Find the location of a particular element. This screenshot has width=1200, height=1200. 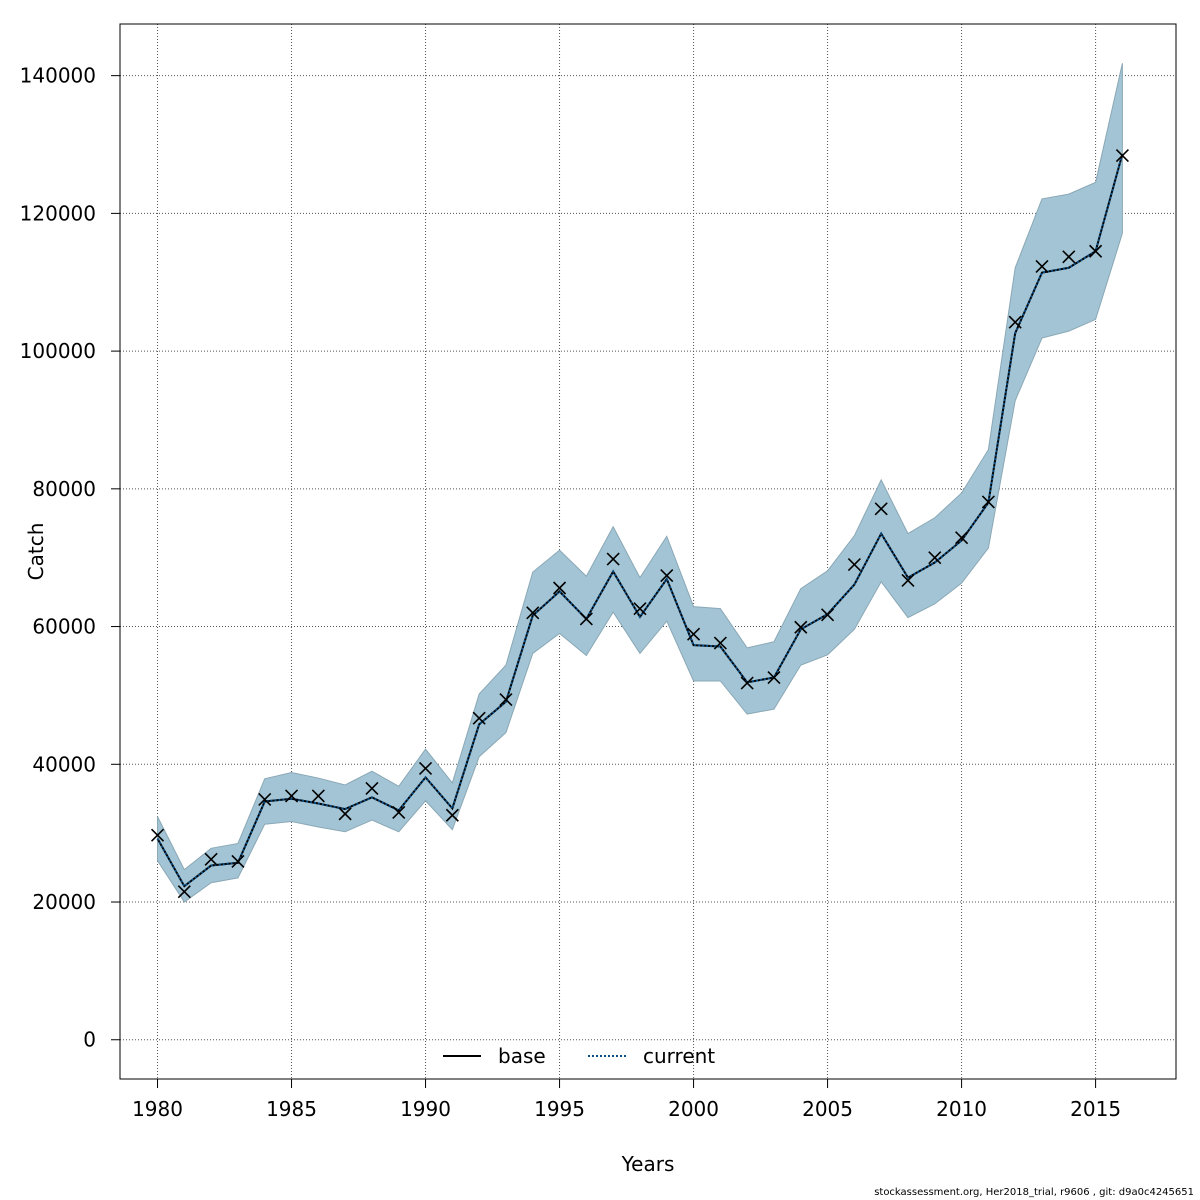

x-tick-label: 1985 is located at coordinates (291, 1109).